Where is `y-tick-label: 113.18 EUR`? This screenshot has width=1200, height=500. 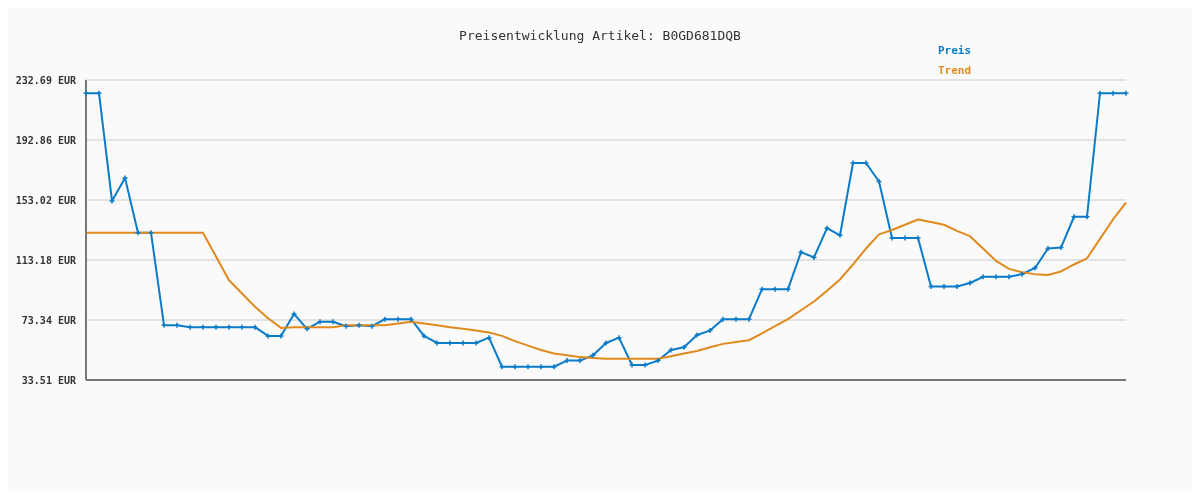 y-tick-label: 113.18 EUR is located at coordinates (46, 260).